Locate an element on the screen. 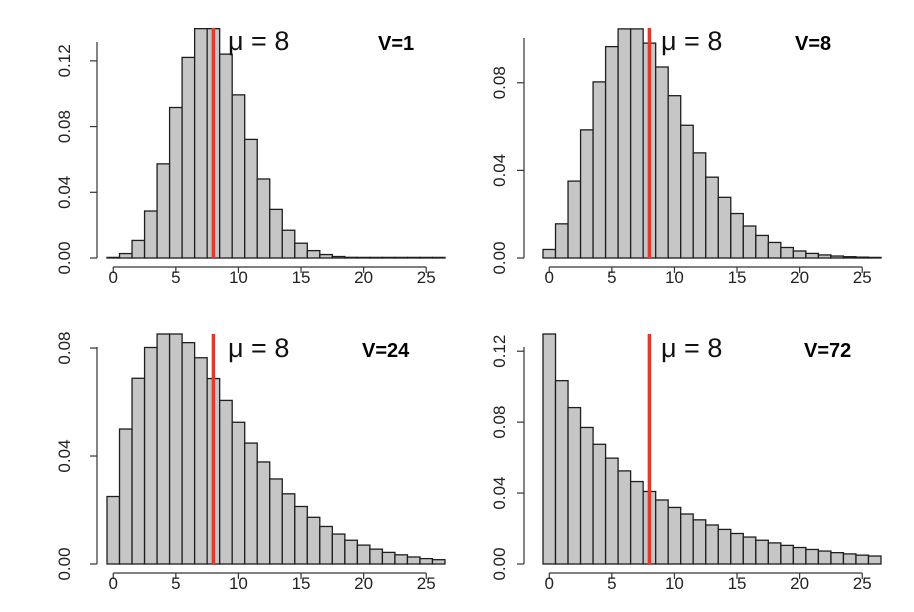 The image size is (914, 612). x-tick-label: 25 is located at coordinates (862, 583).